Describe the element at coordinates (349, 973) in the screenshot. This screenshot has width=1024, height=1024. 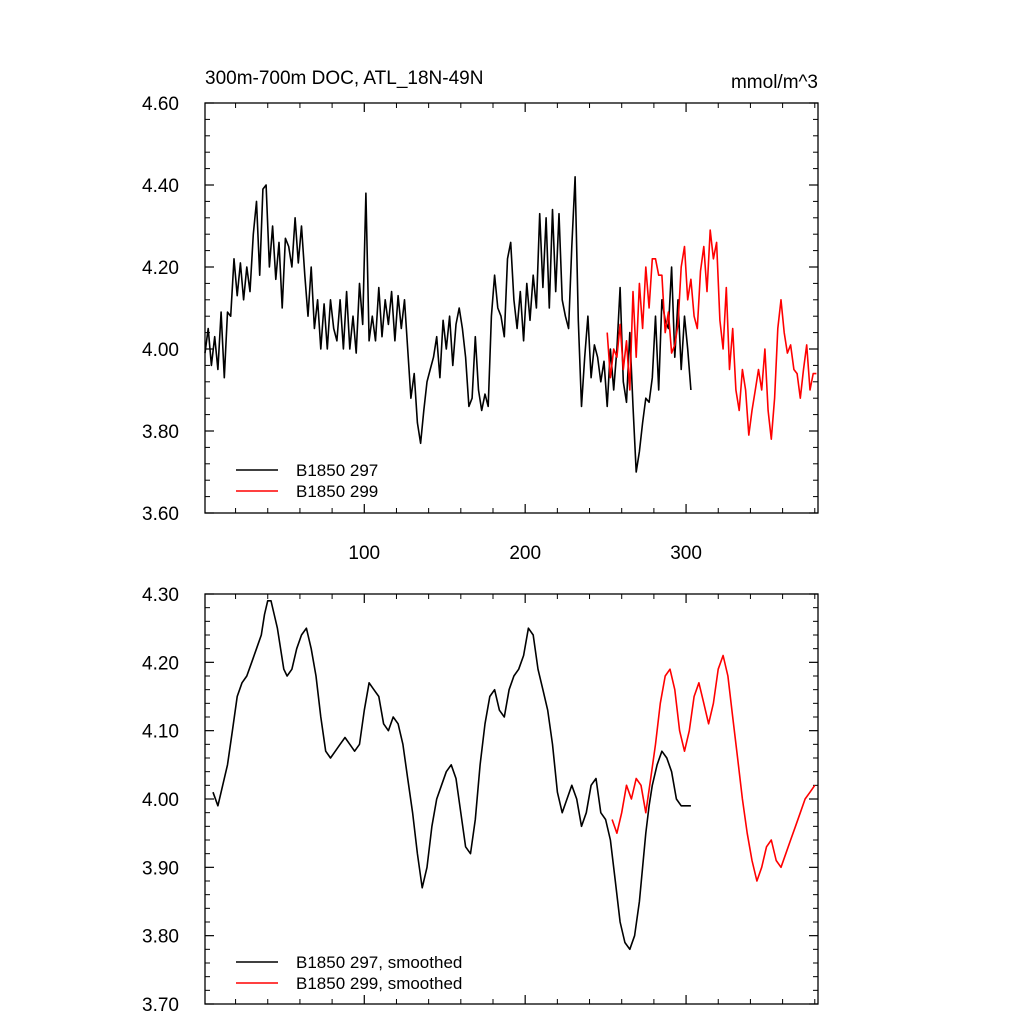
I see `bottom-legend: B1850 297, smoothed B1850 299, smoothed` at that location.